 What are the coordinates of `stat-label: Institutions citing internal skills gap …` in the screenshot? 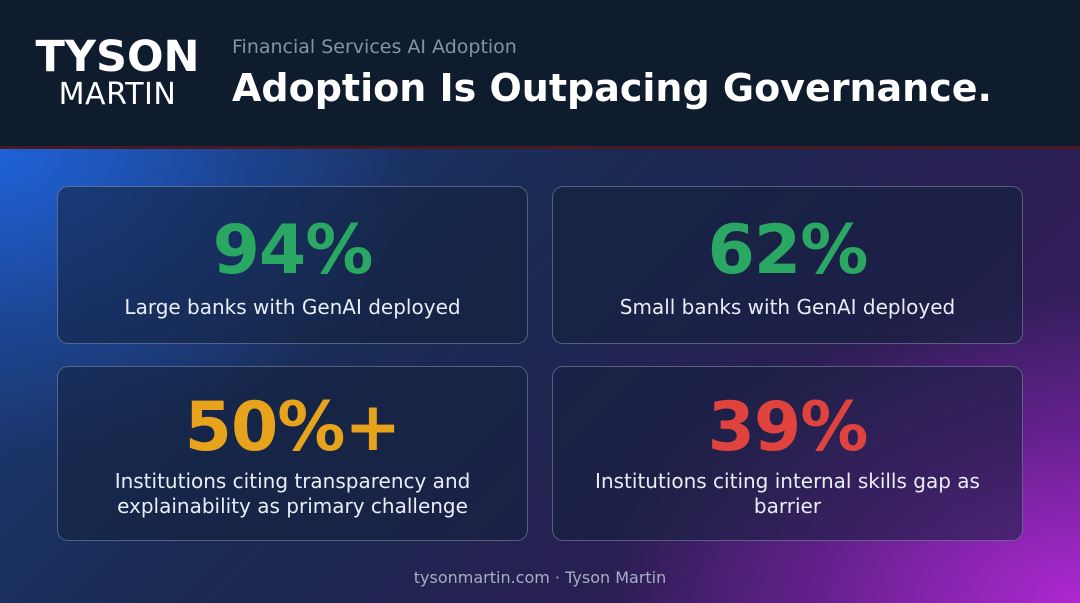 It's located at (787, 493).